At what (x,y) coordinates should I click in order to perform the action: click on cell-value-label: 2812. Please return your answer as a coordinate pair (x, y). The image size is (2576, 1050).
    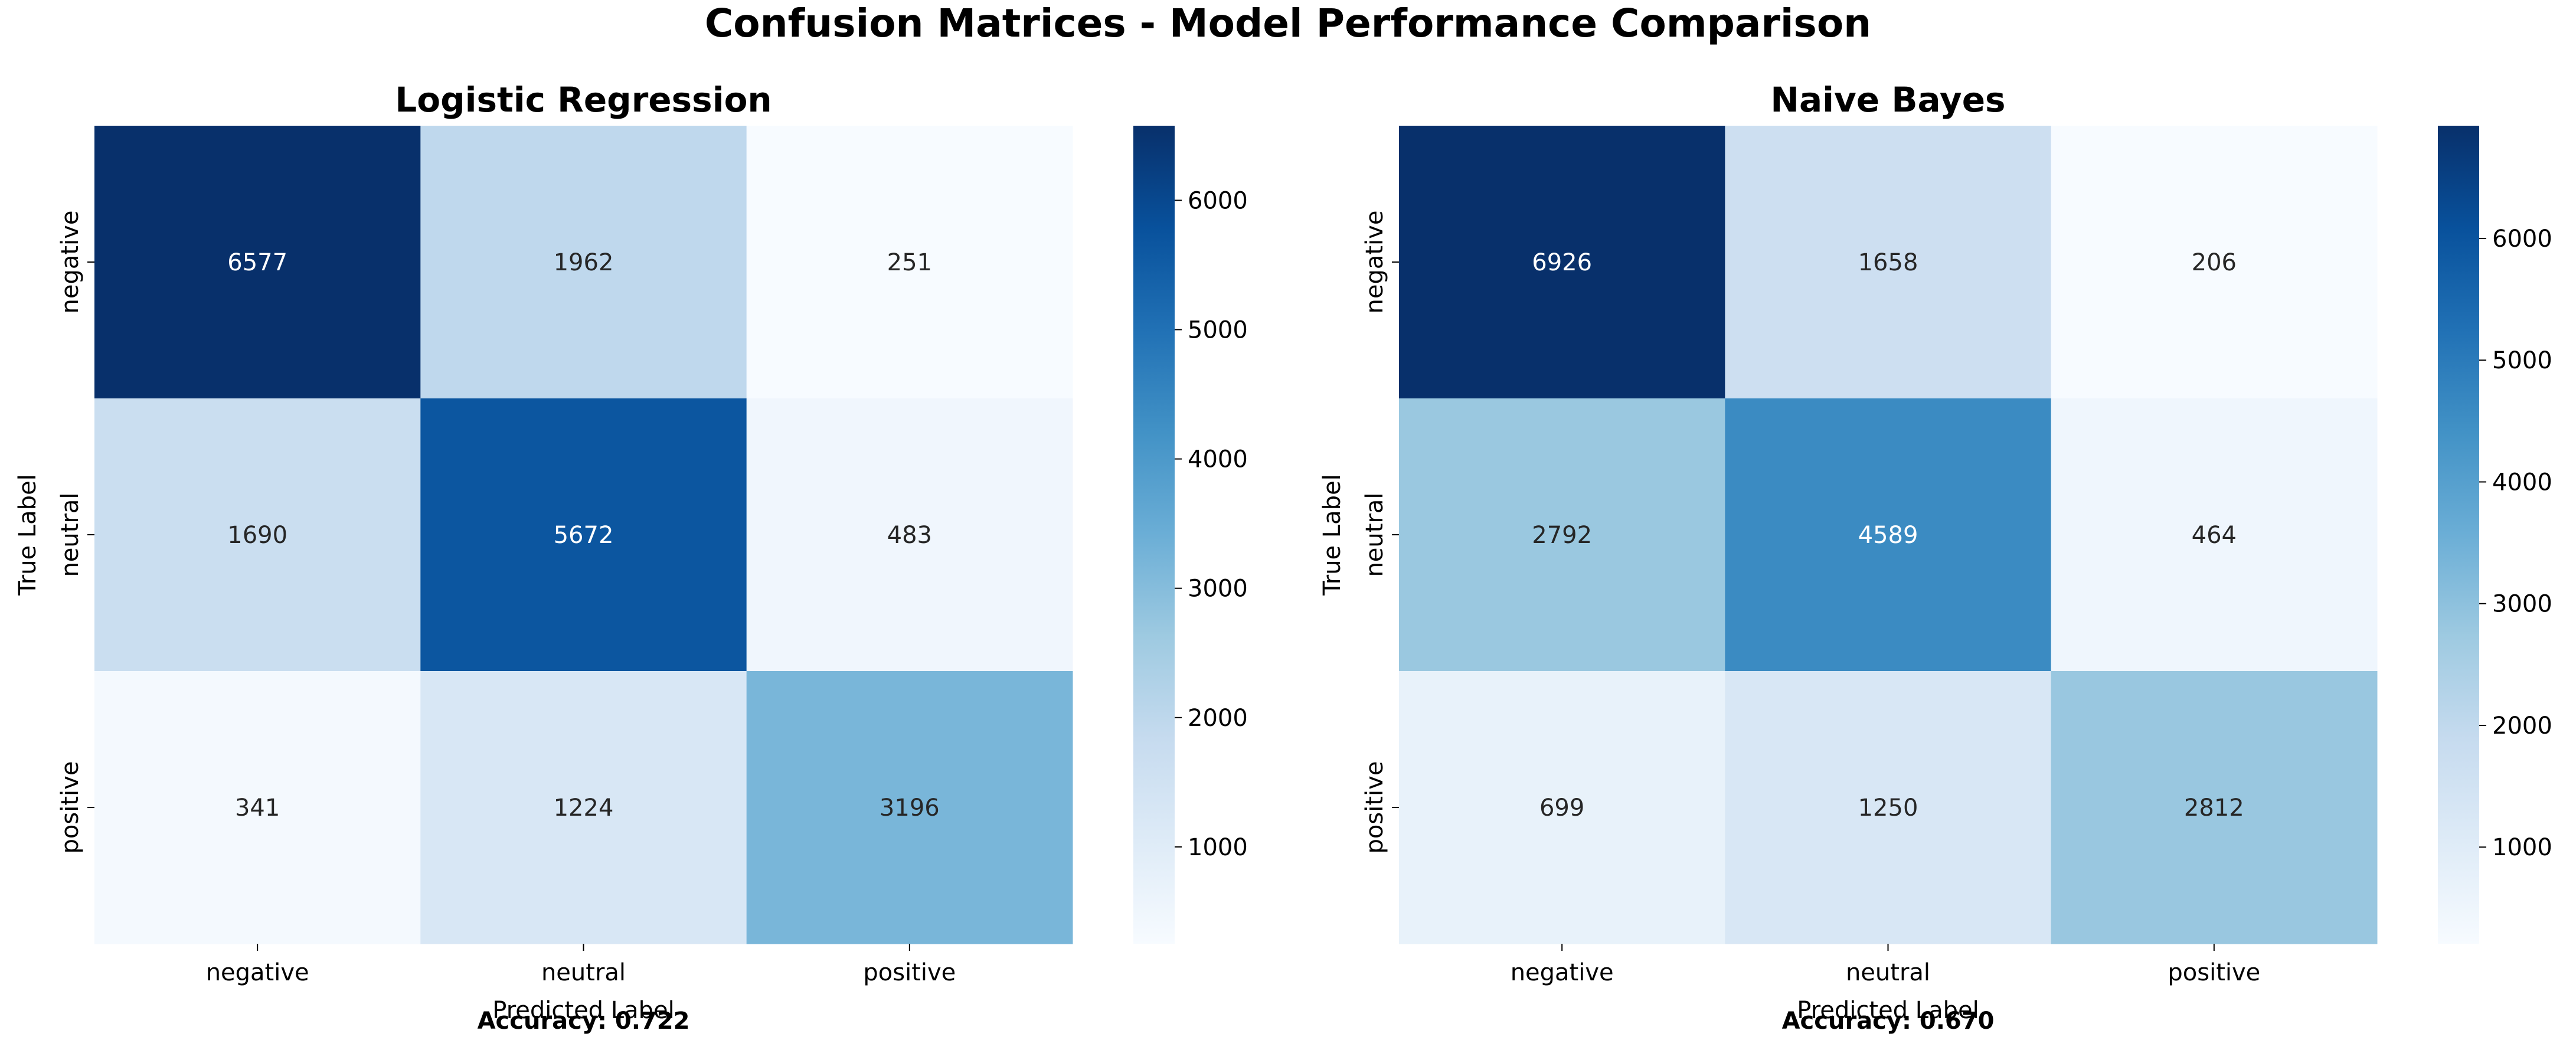
    Looking at the image, I should click on (2214, 808).